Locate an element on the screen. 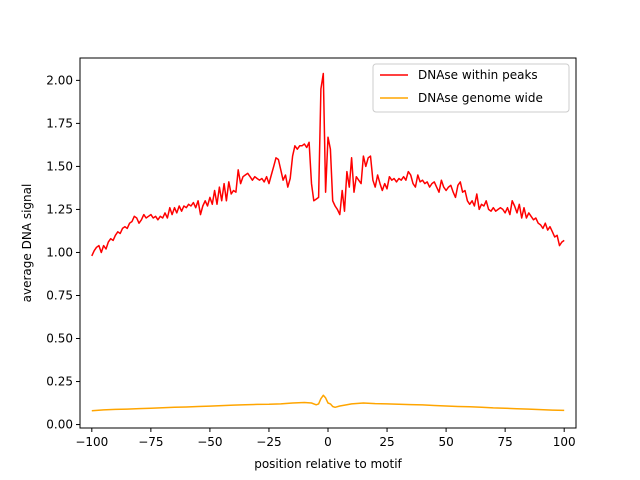 The height and width of the screenshot is (480, 640). x-axis-label: position relative to motif is located at coordinates (328, 464).